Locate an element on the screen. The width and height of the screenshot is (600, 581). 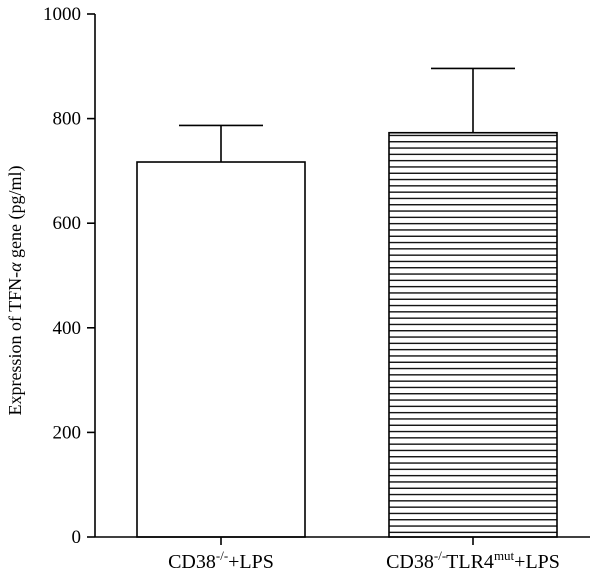
y-tick-label: 600 is located at coordinates (67, 223).